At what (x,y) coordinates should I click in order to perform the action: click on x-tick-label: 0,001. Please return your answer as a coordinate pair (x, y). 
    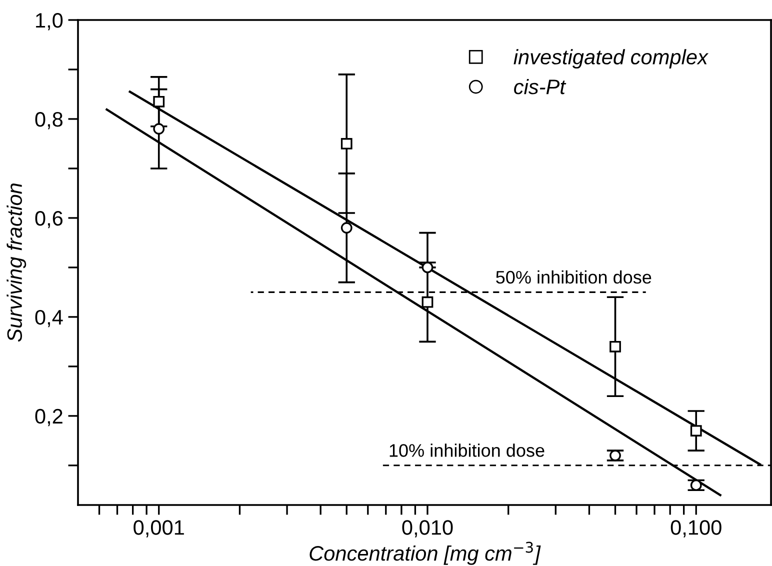
    Looking at the image, I should click on (159, 529).